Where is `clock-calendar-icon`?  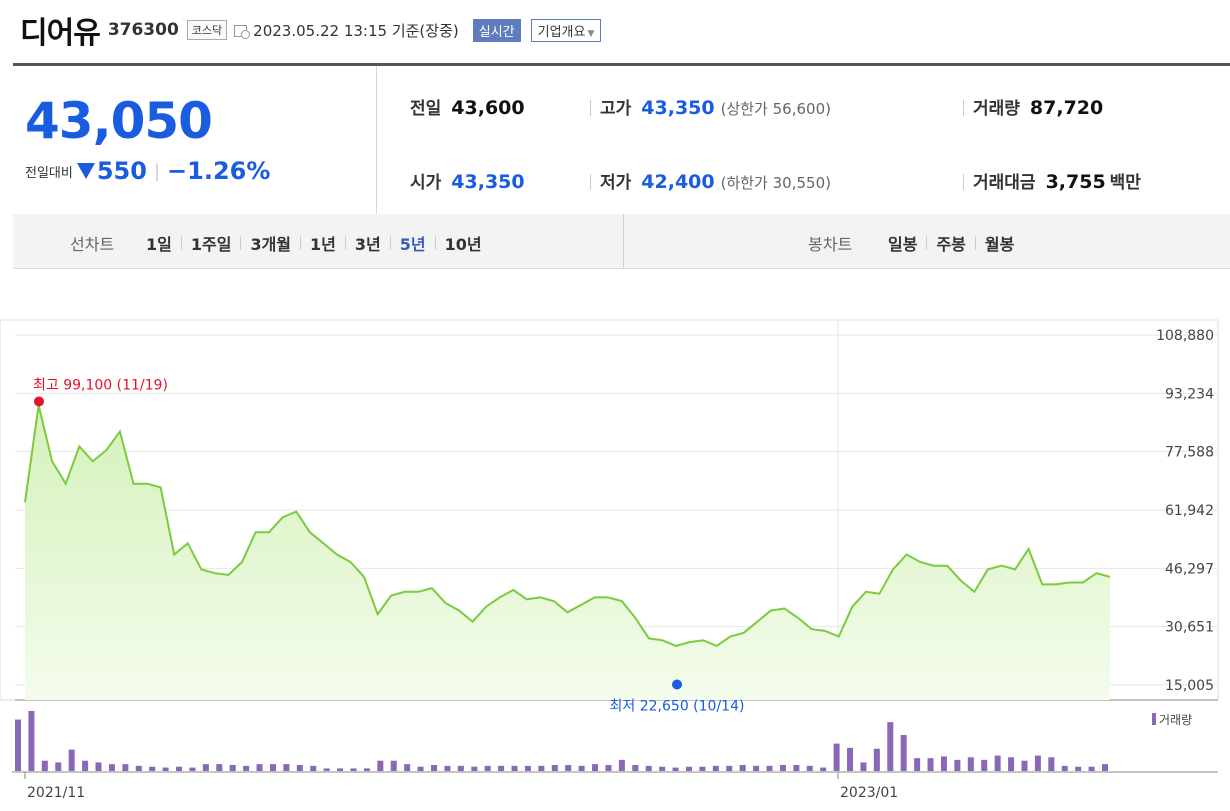
clock-calendar-icon is located at coordinates (242, 30).